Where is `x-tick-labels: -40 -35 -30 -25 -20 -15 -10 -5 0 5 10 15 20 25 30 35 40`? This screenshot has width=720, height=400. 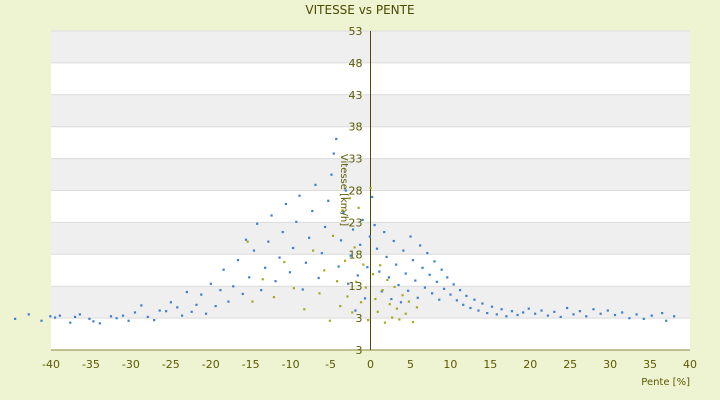
x-tick-labels: -40 -35 -30 -25 -20 -15 -10 -5 0 5 10 15 20 25 30 35 40 is located at coordinates (369, 364).